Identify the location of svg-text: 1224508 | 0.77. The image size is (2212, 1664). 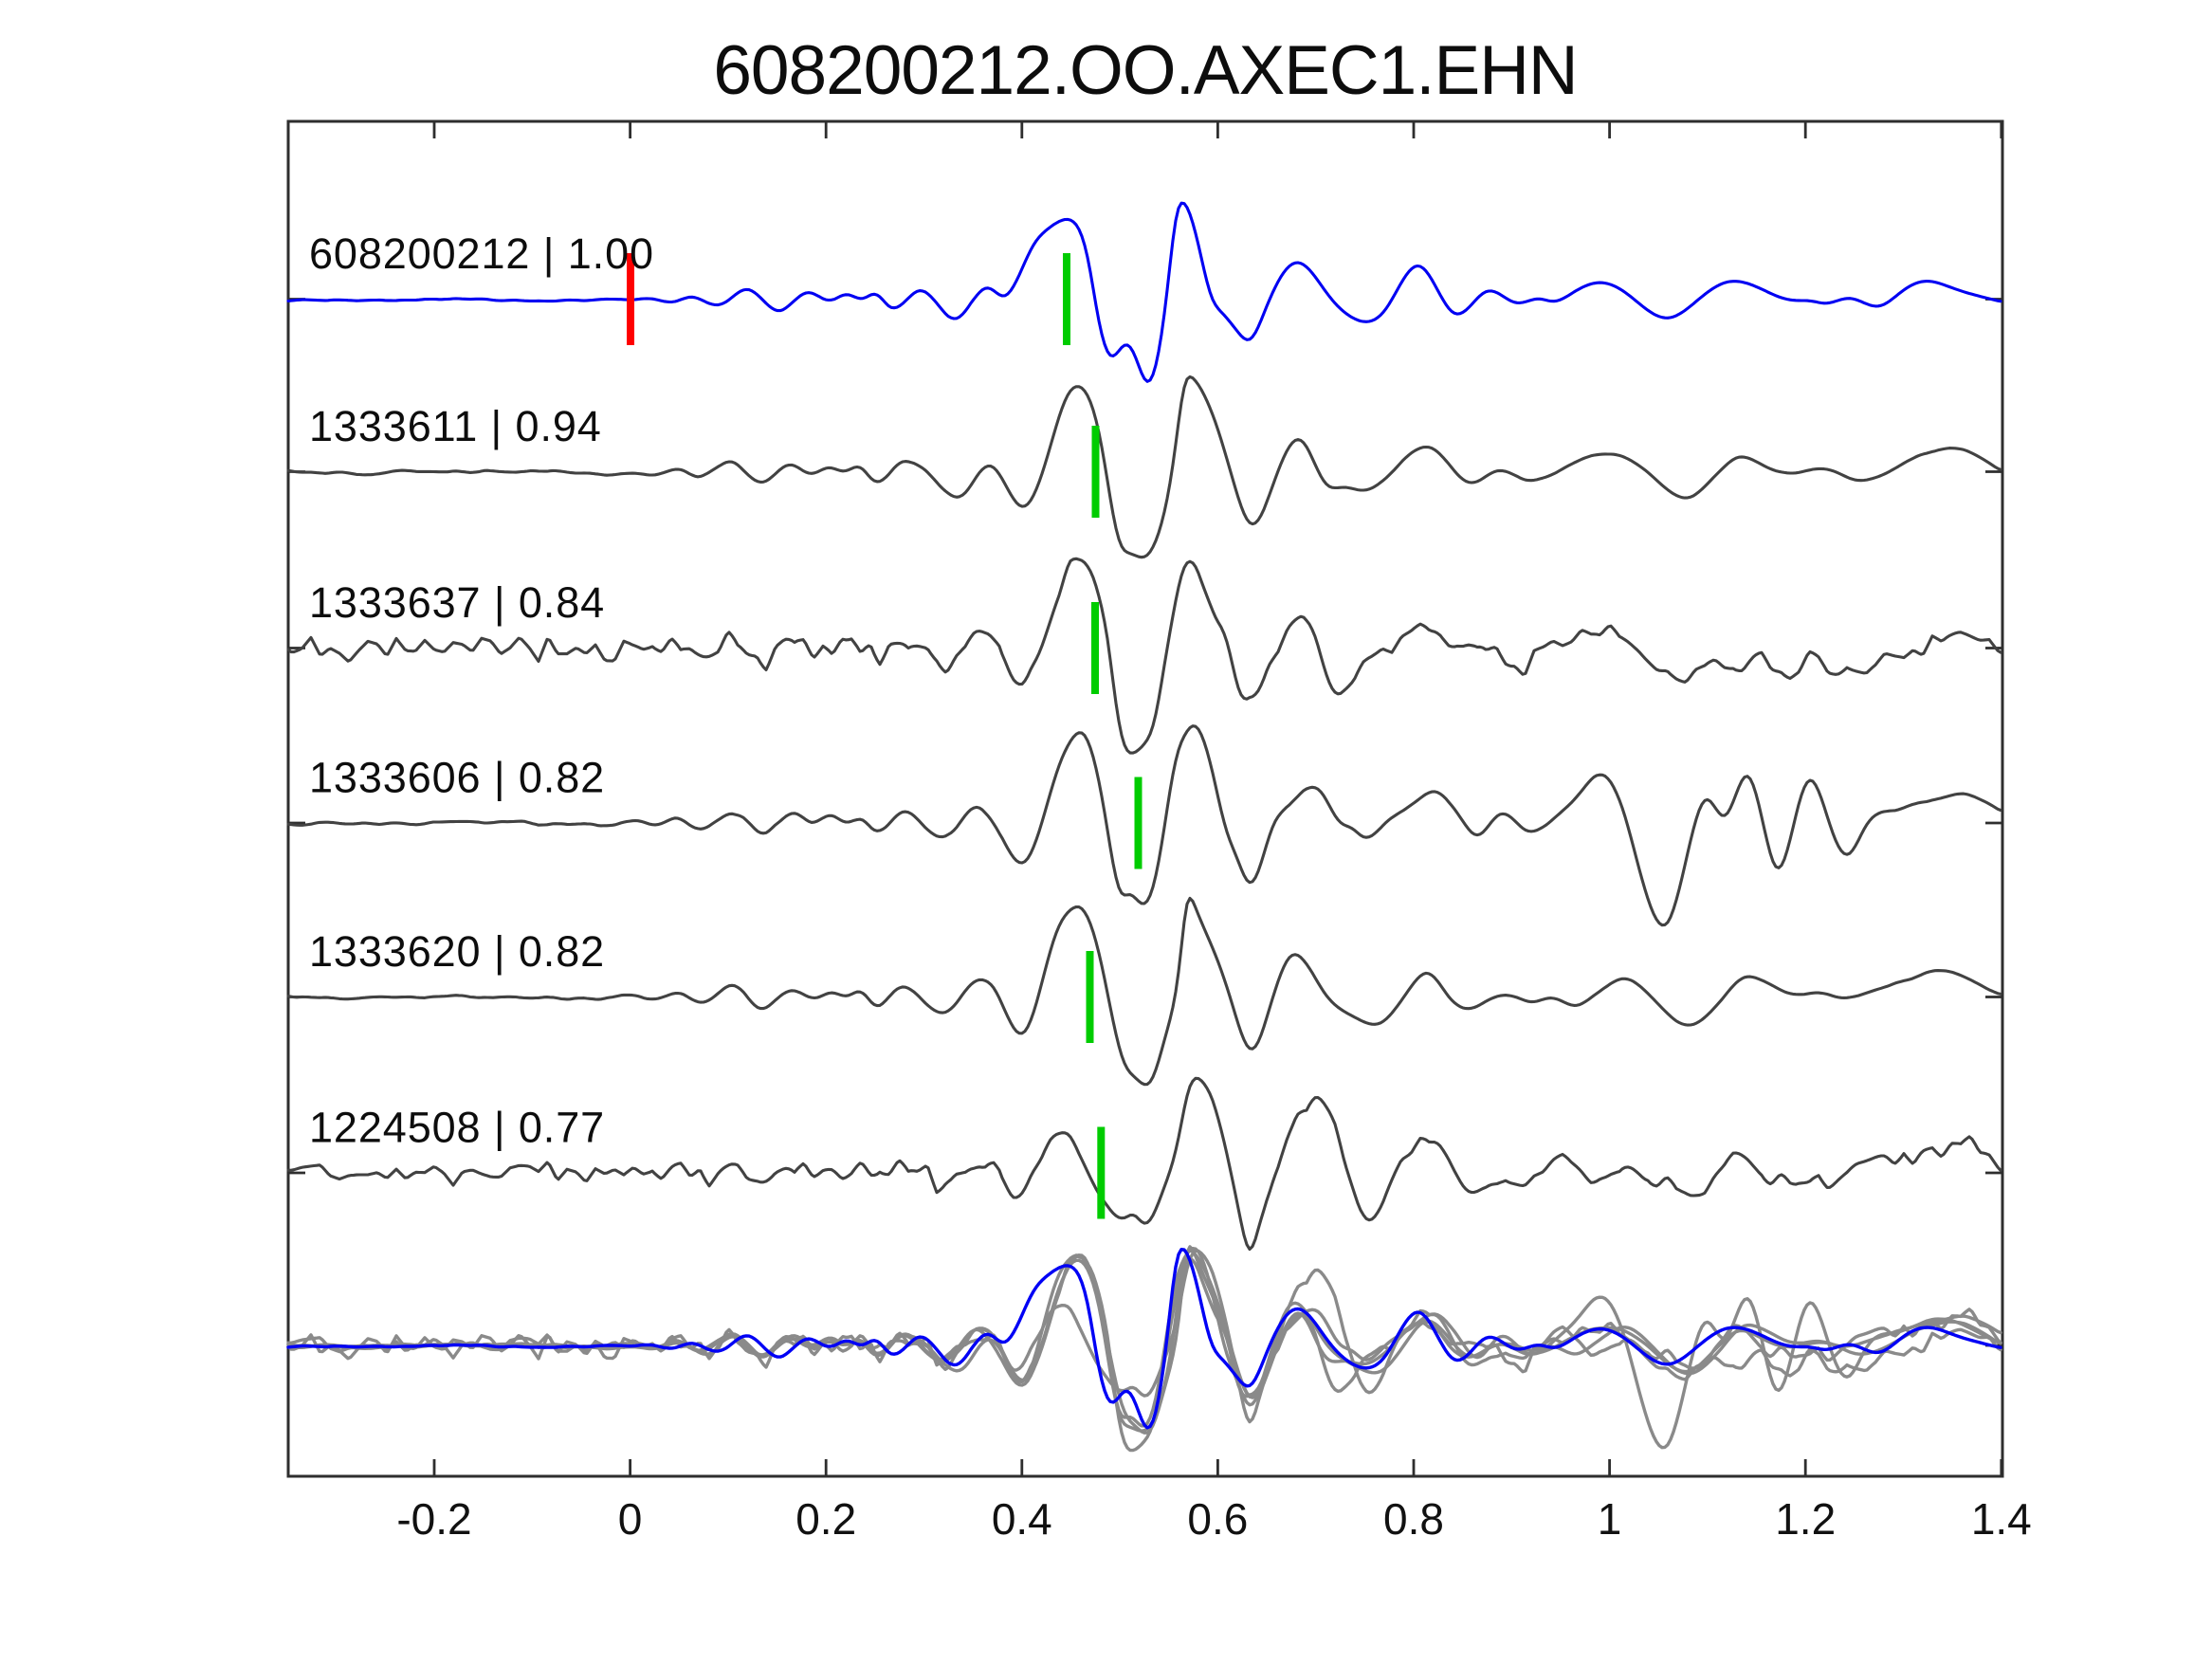
(457, 1128).